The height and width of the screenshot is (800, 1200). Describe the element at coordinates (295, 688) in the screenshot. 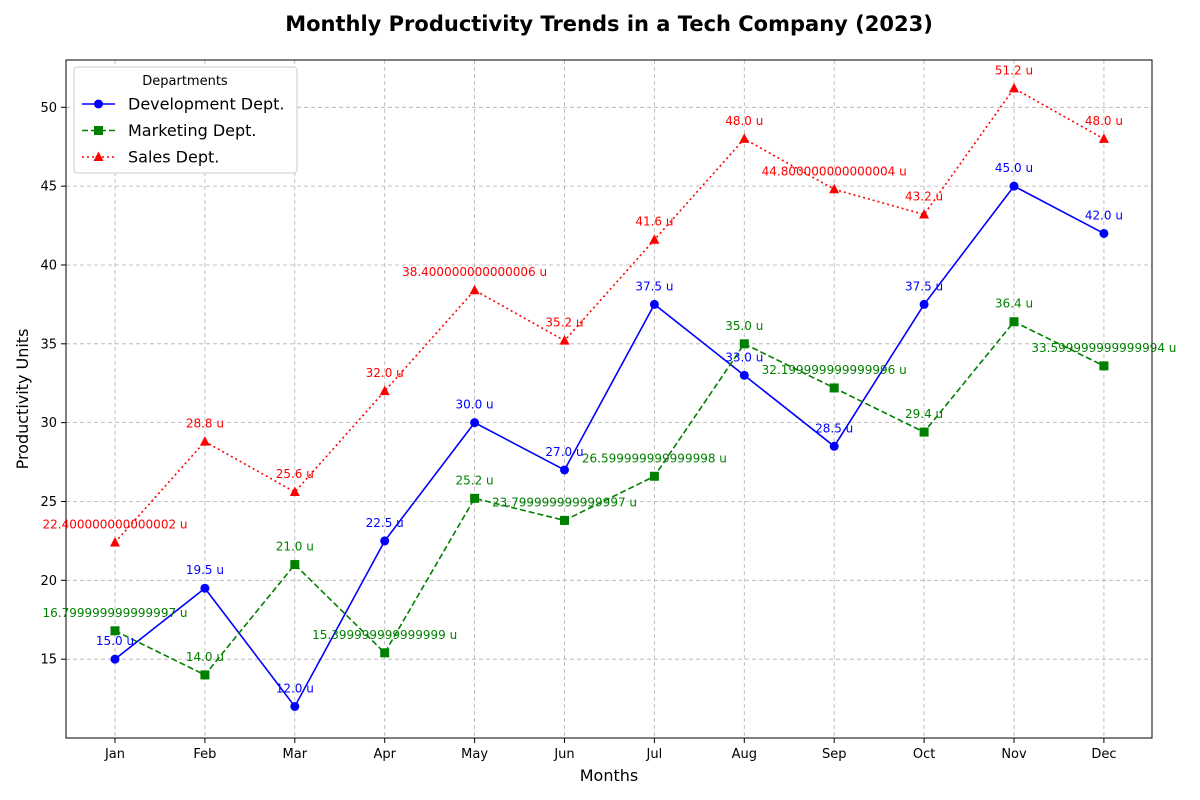

I see `data-label: 12.0 u` at that location.